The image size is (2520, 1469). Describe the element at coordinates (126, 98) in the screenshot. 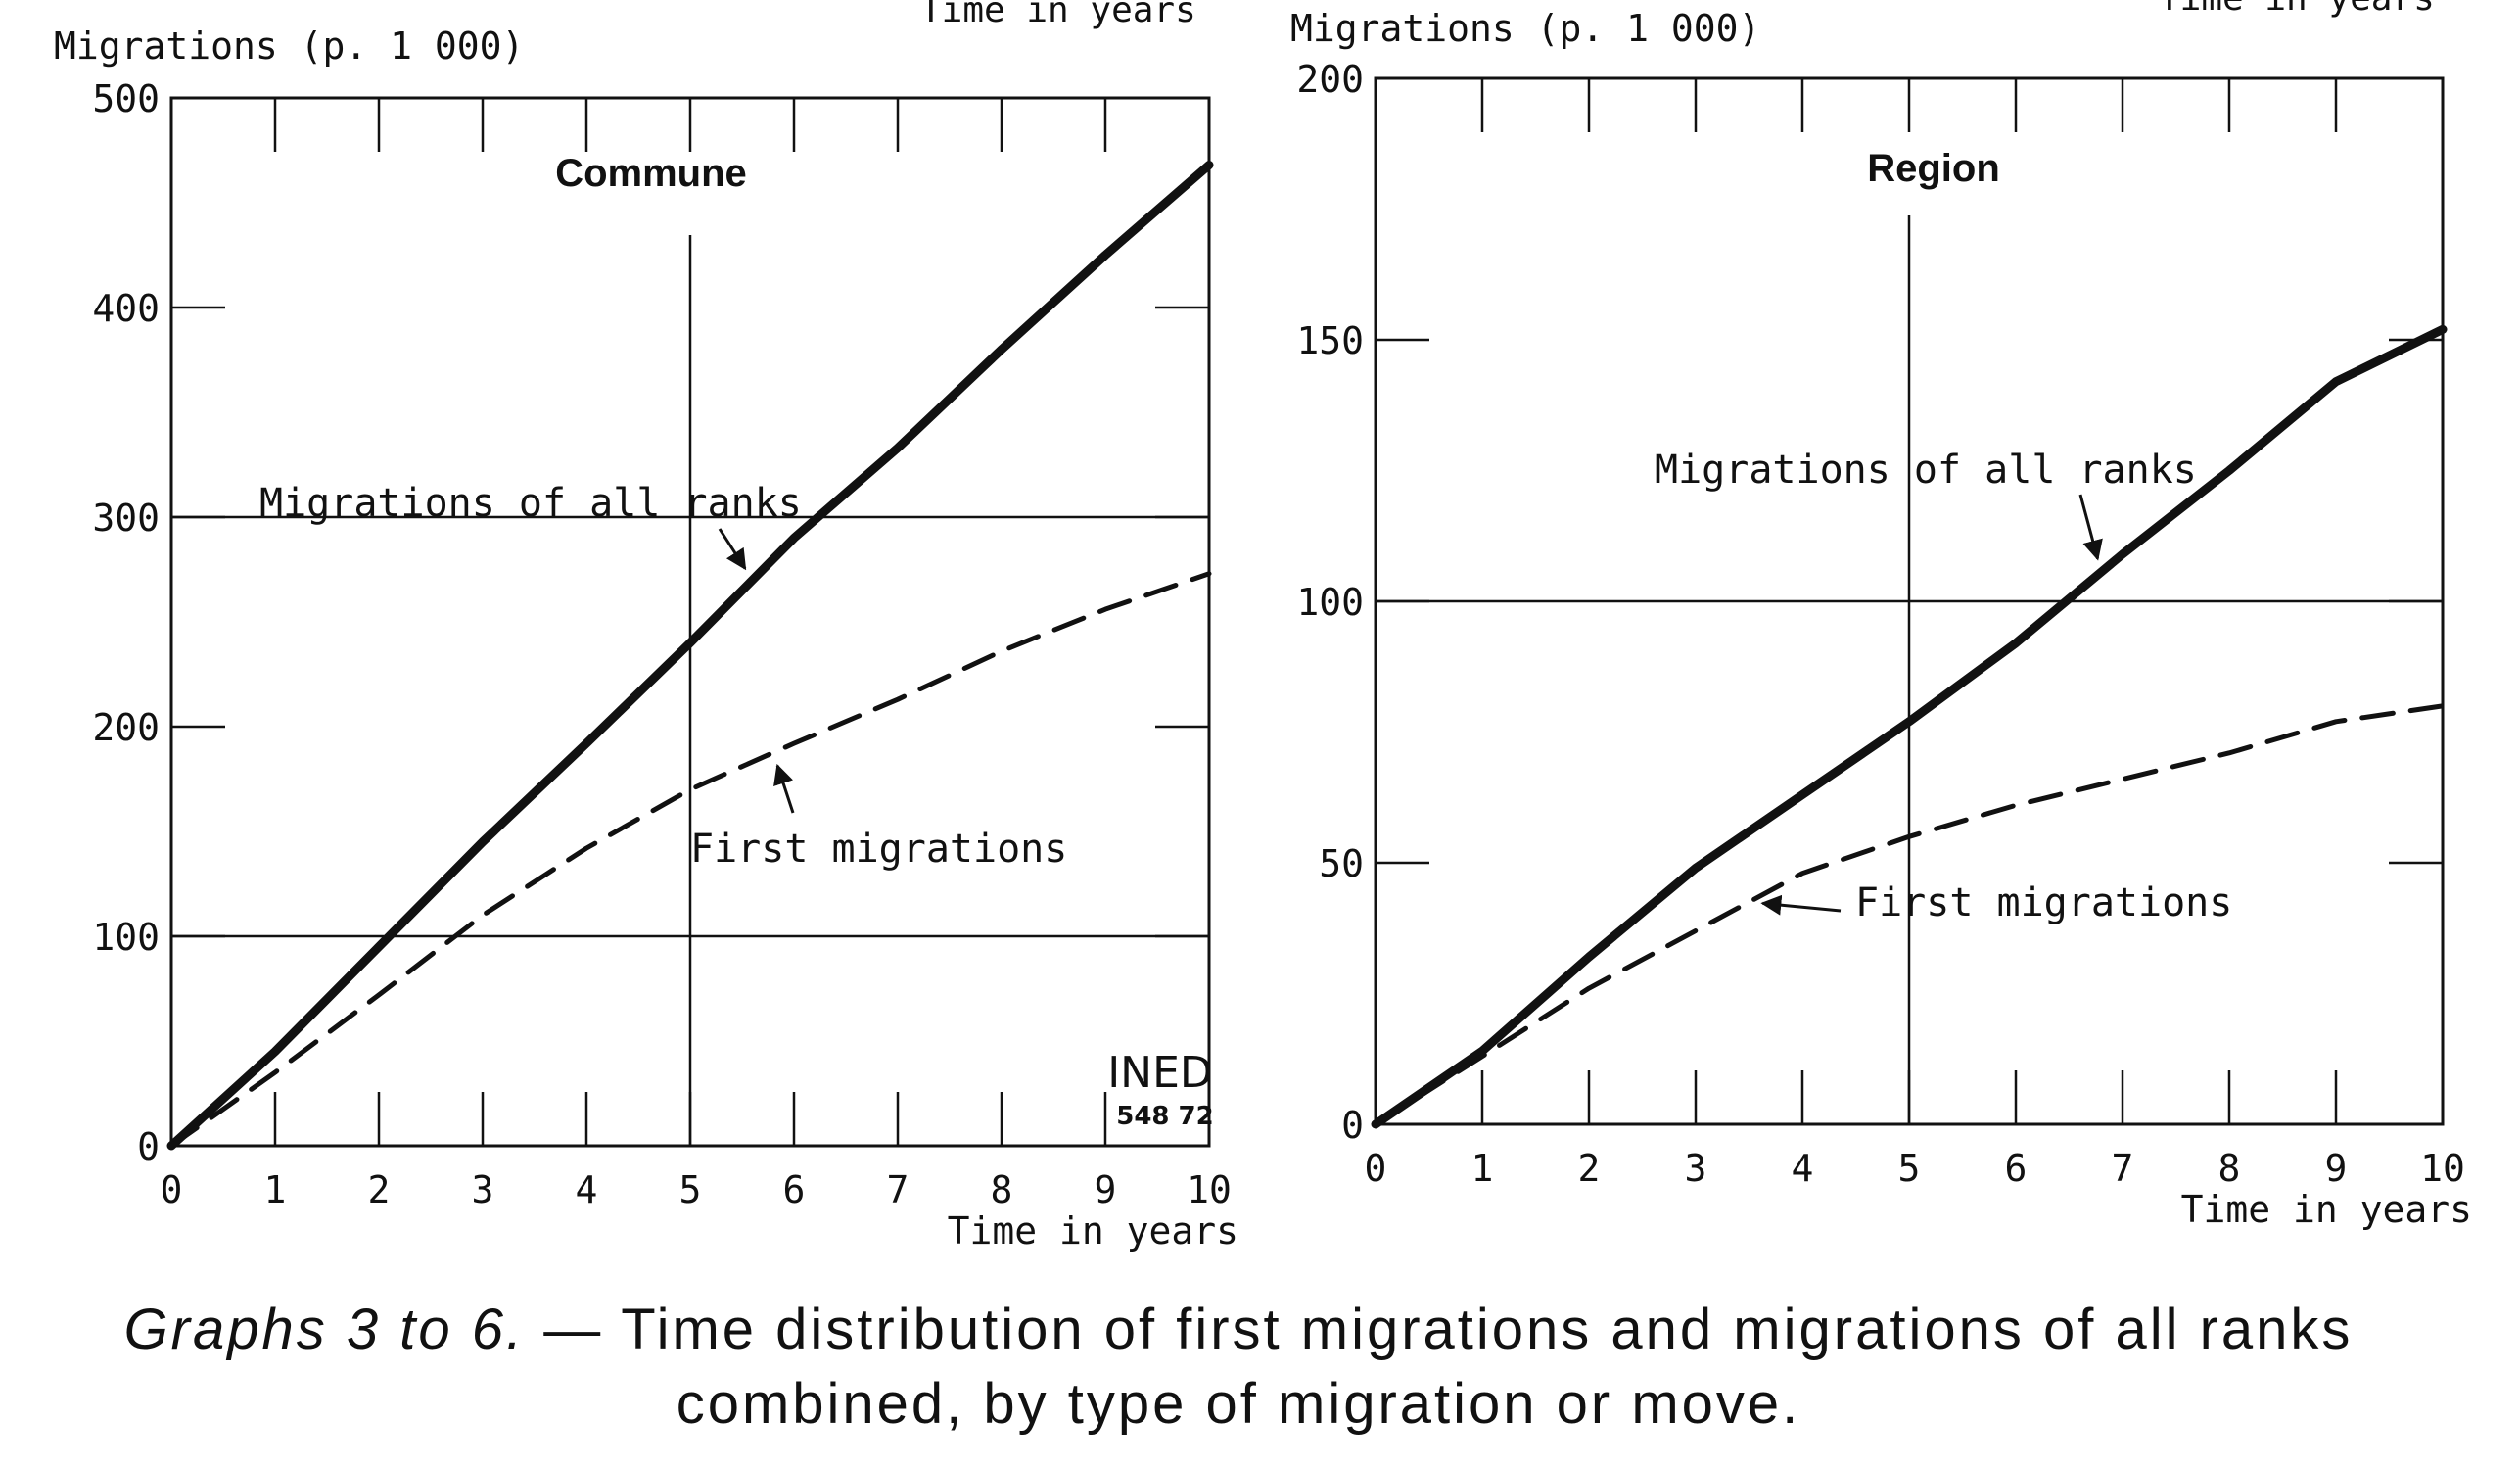

I see `y-tick-label: 500` at that location.